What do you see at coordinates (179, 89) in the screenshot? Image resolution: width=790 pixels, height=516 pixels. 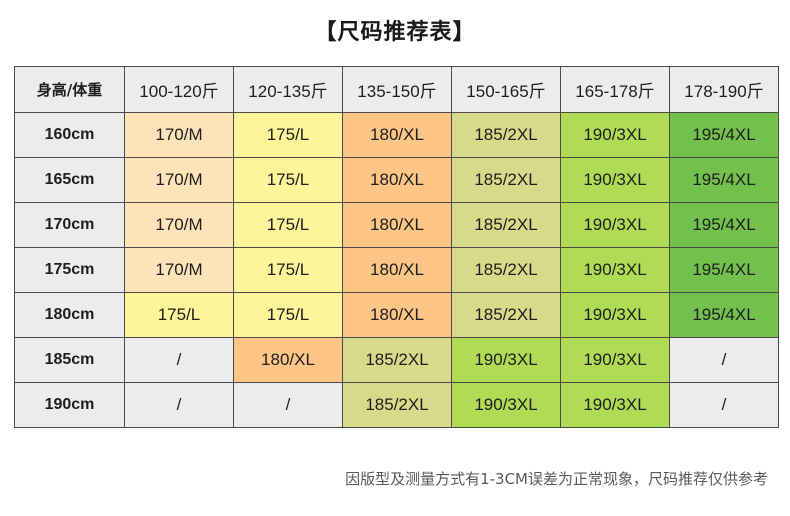 I see `weight-header: 100-120斤` at bounding box center [179, 89].